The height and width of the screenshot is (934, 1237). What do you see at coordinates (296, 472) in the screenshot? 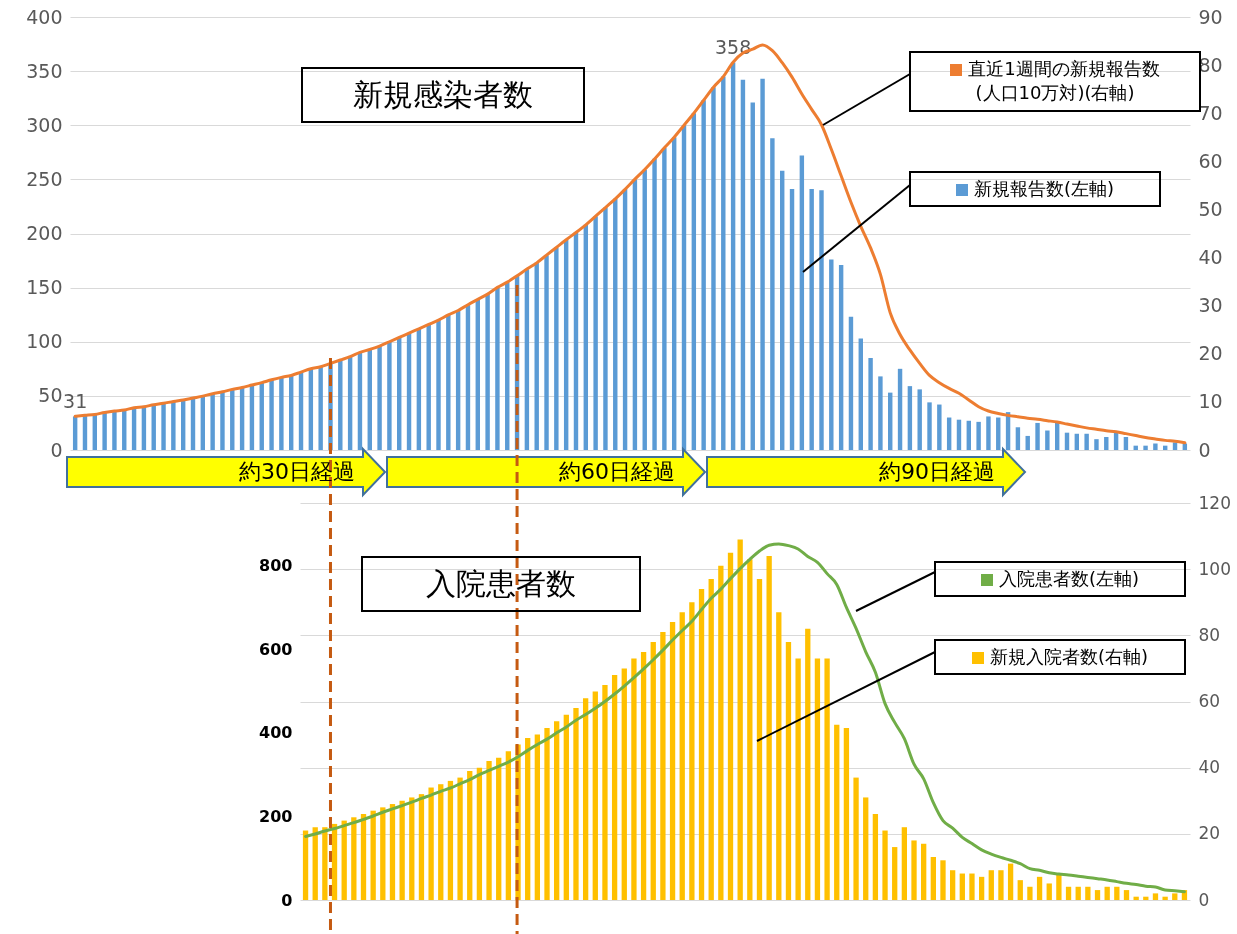
I see `text: 約30日経過` at bounding box center [296, 472].